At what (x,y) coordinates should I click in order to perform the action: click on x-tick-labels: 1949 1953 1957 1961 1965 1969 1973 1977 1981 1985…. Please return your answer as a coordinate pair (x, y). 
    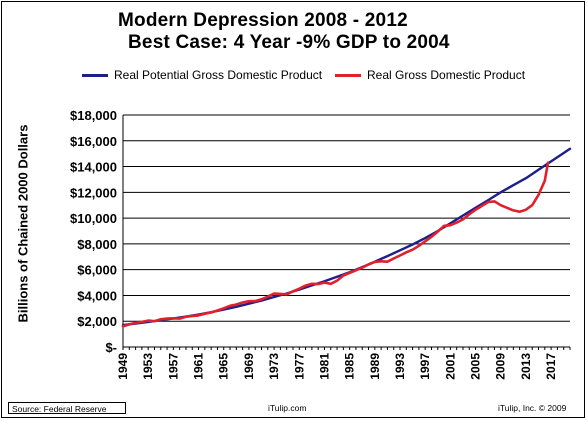
    Looking at the image, I should click on (337, 366).